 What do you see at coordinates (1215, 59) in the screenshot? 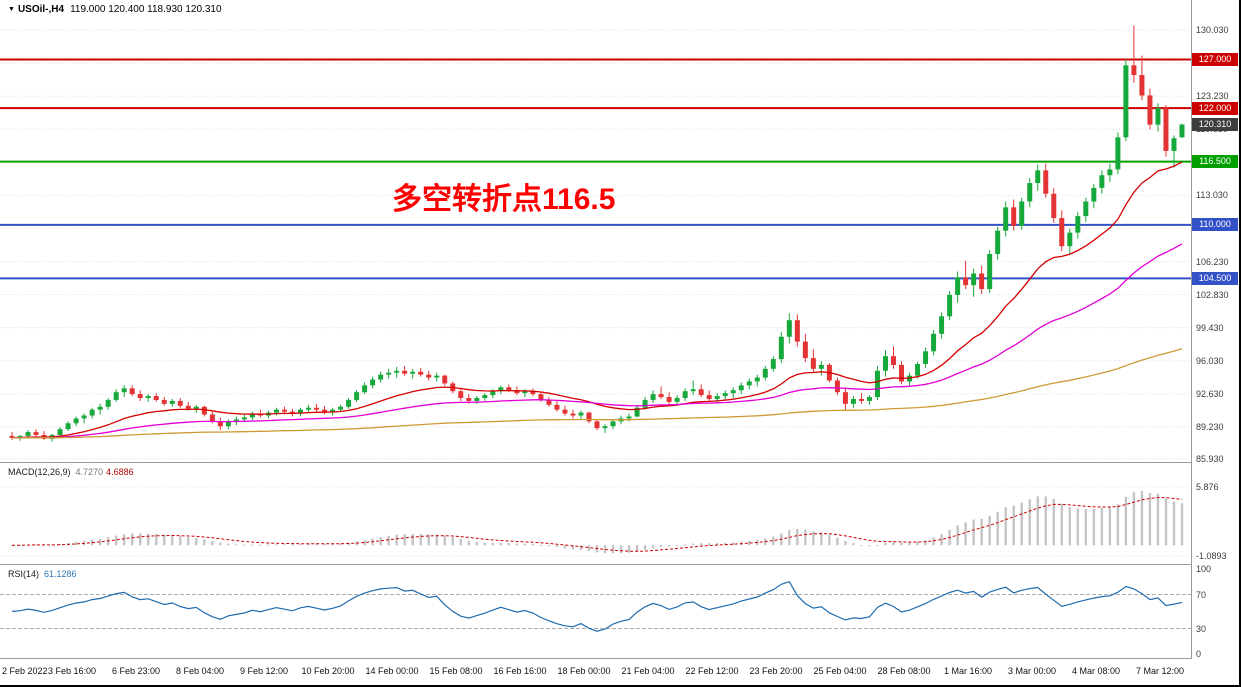
I see `level-price-badge: 127.000` at bounding box center [1215, 59].